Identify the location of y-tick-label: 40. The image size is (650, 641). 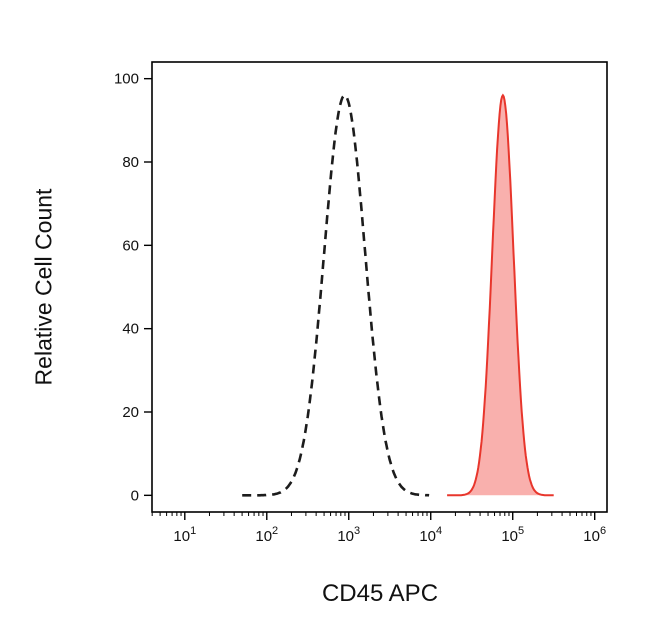
(130, 329).